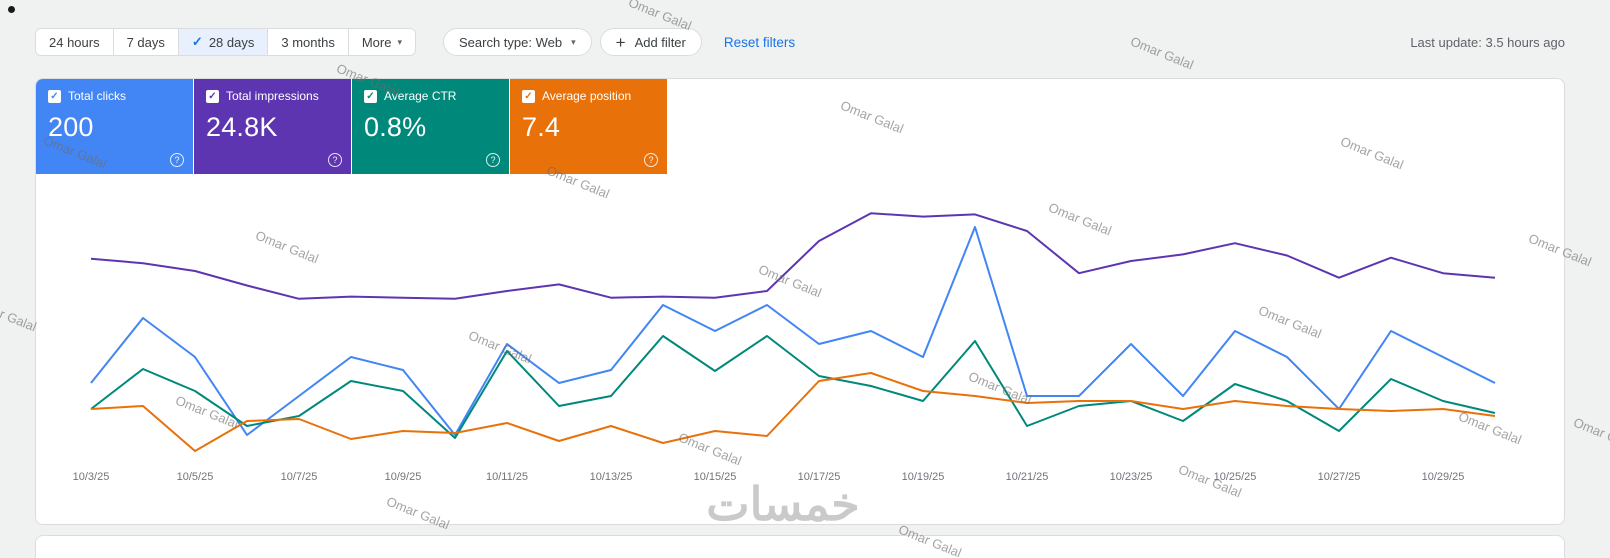  I want to click on date-range-label: 3 months, so click(308, 42).